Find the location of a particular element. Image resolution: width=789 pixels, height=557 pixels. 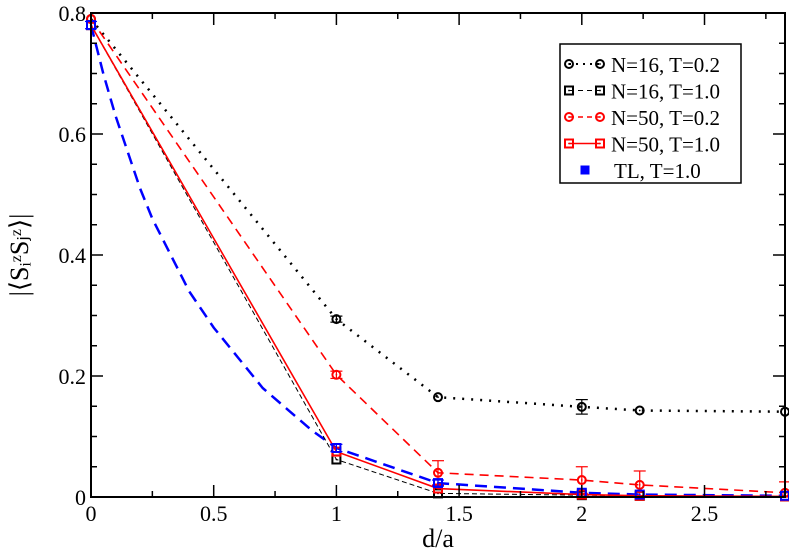

y-tick-label: 0.4 is located at coordinates (73, 255).